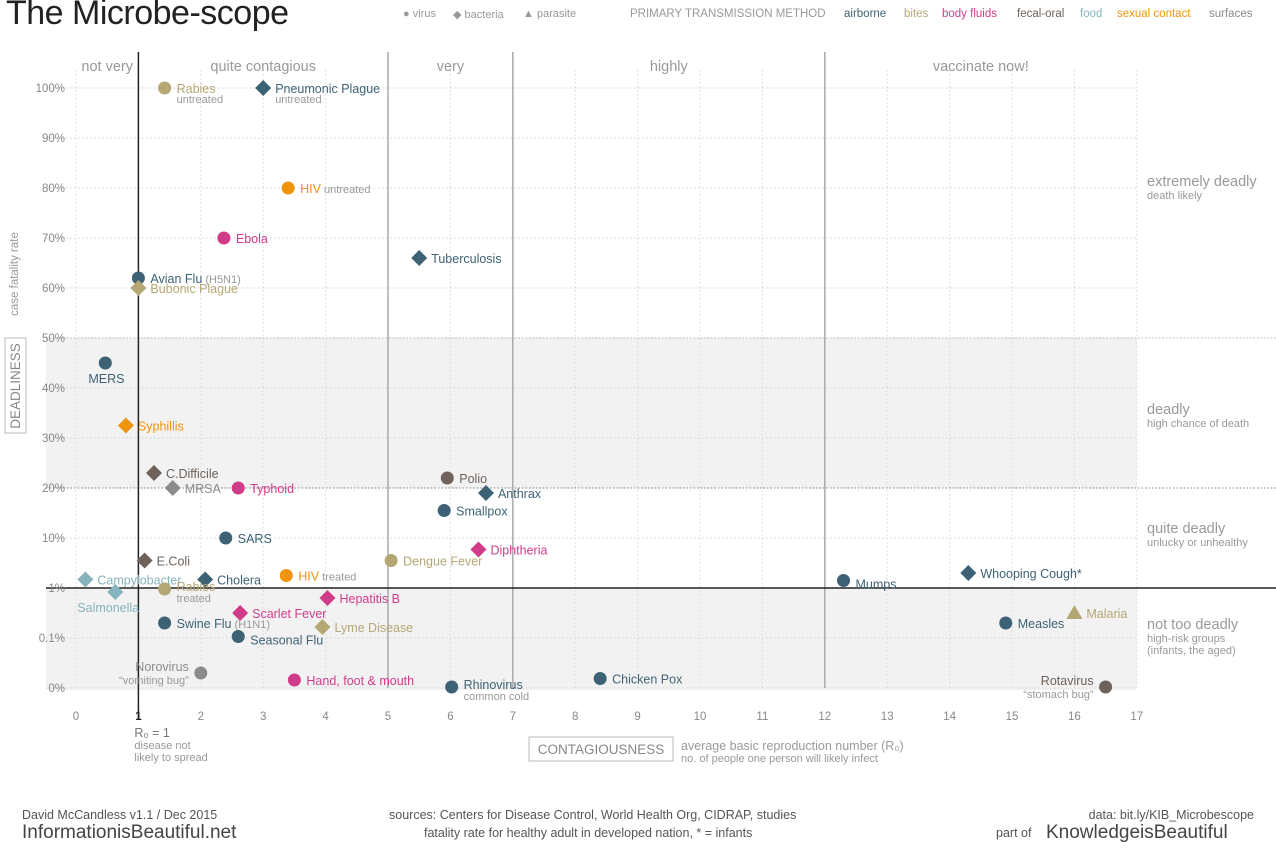 The image size is (1276, 848). I want to click on point-label-malaria: Malaria, so click(1106, 614).